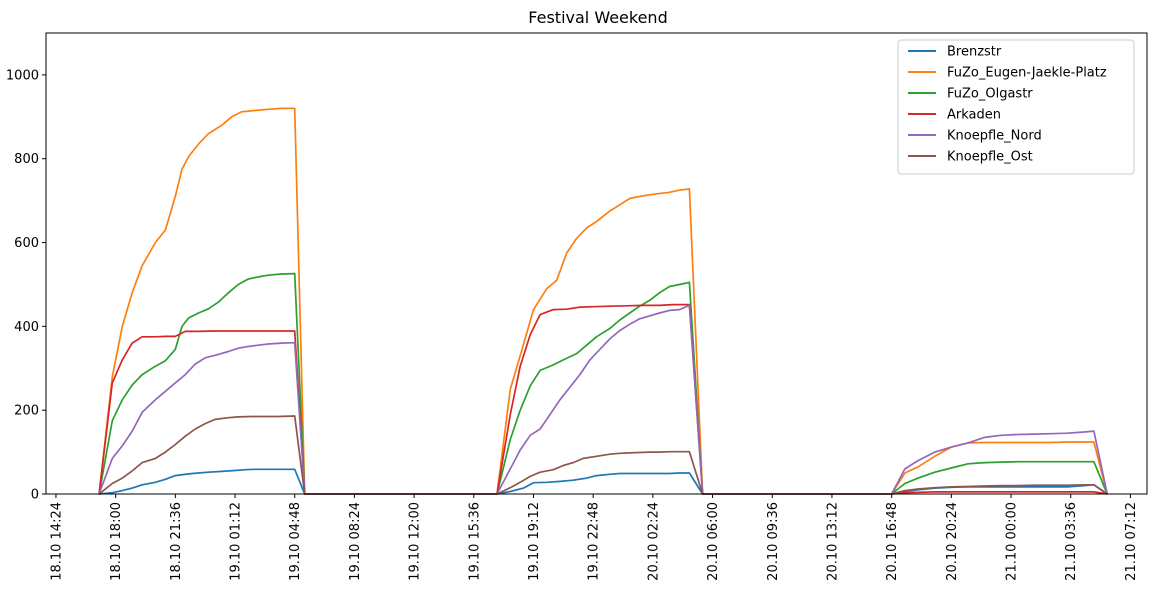 The image size is (1149, 598). I want to click on legend-label-3: Arkaden, so click(974, 115).